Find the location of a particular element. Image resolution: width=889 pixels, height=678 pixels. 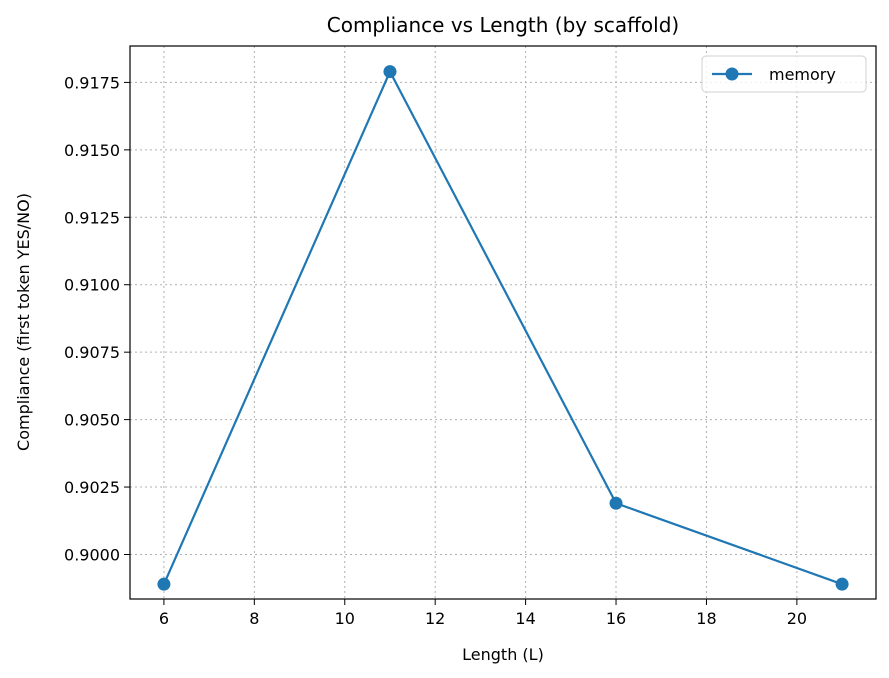

legend-box is located at coordinates (784, 74).